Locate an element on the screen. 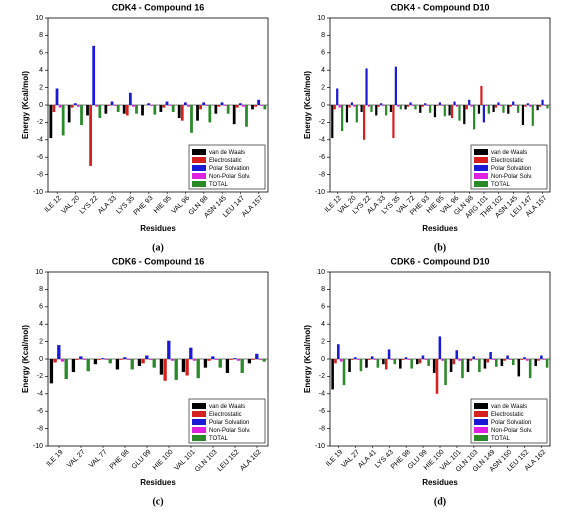 The image size is (570, 523). x-tick-label: LYS 22 is located at coordinates (89, 205).